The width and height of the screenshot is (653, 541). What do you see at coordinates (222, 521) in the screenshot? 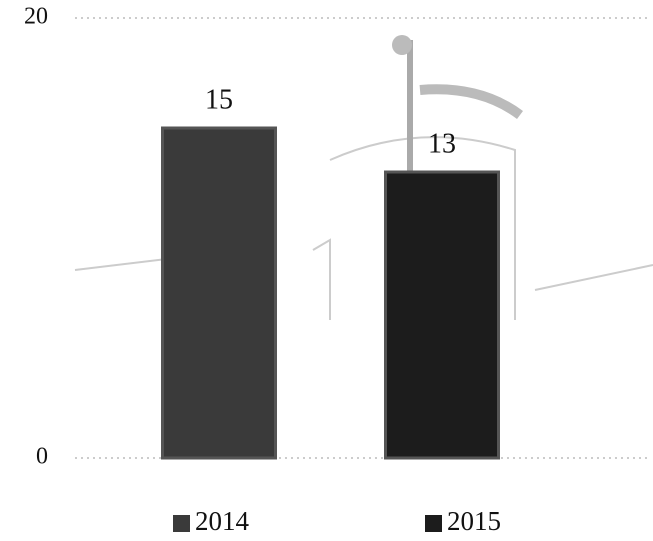
I see `legend-label: 2014` at bounding box center [222, 521].